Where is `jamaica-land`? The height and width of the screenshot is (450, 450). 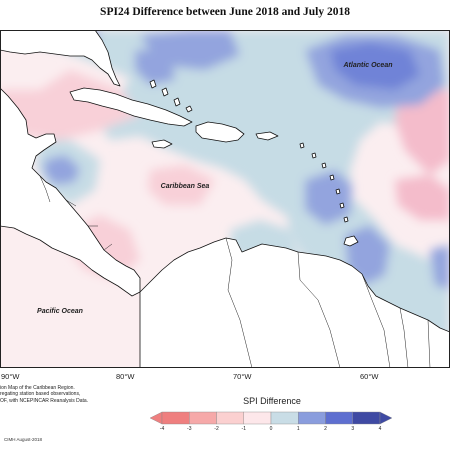 jamaica-land is located at coordinates (162, 144).